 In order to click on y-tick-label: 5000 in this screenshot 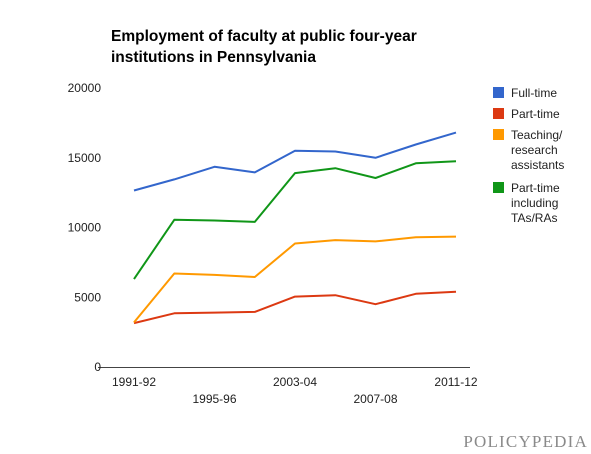, I will do `click(87, 297)`.